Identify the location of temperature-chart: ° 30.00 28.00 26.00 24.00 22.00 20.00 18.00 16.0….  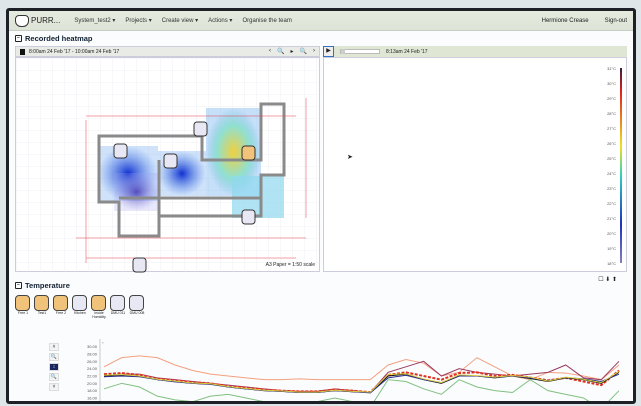
(349, 371).